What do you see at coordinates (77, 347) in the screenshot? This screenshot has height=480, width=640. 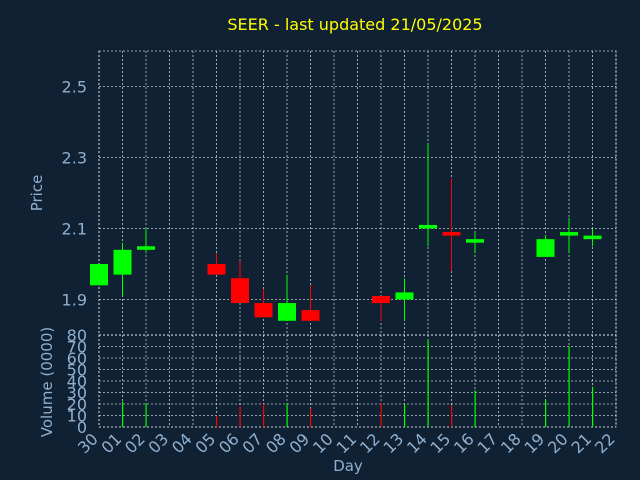 I see `volume-y-tick-label: 70` at bounding box center [77, 347].